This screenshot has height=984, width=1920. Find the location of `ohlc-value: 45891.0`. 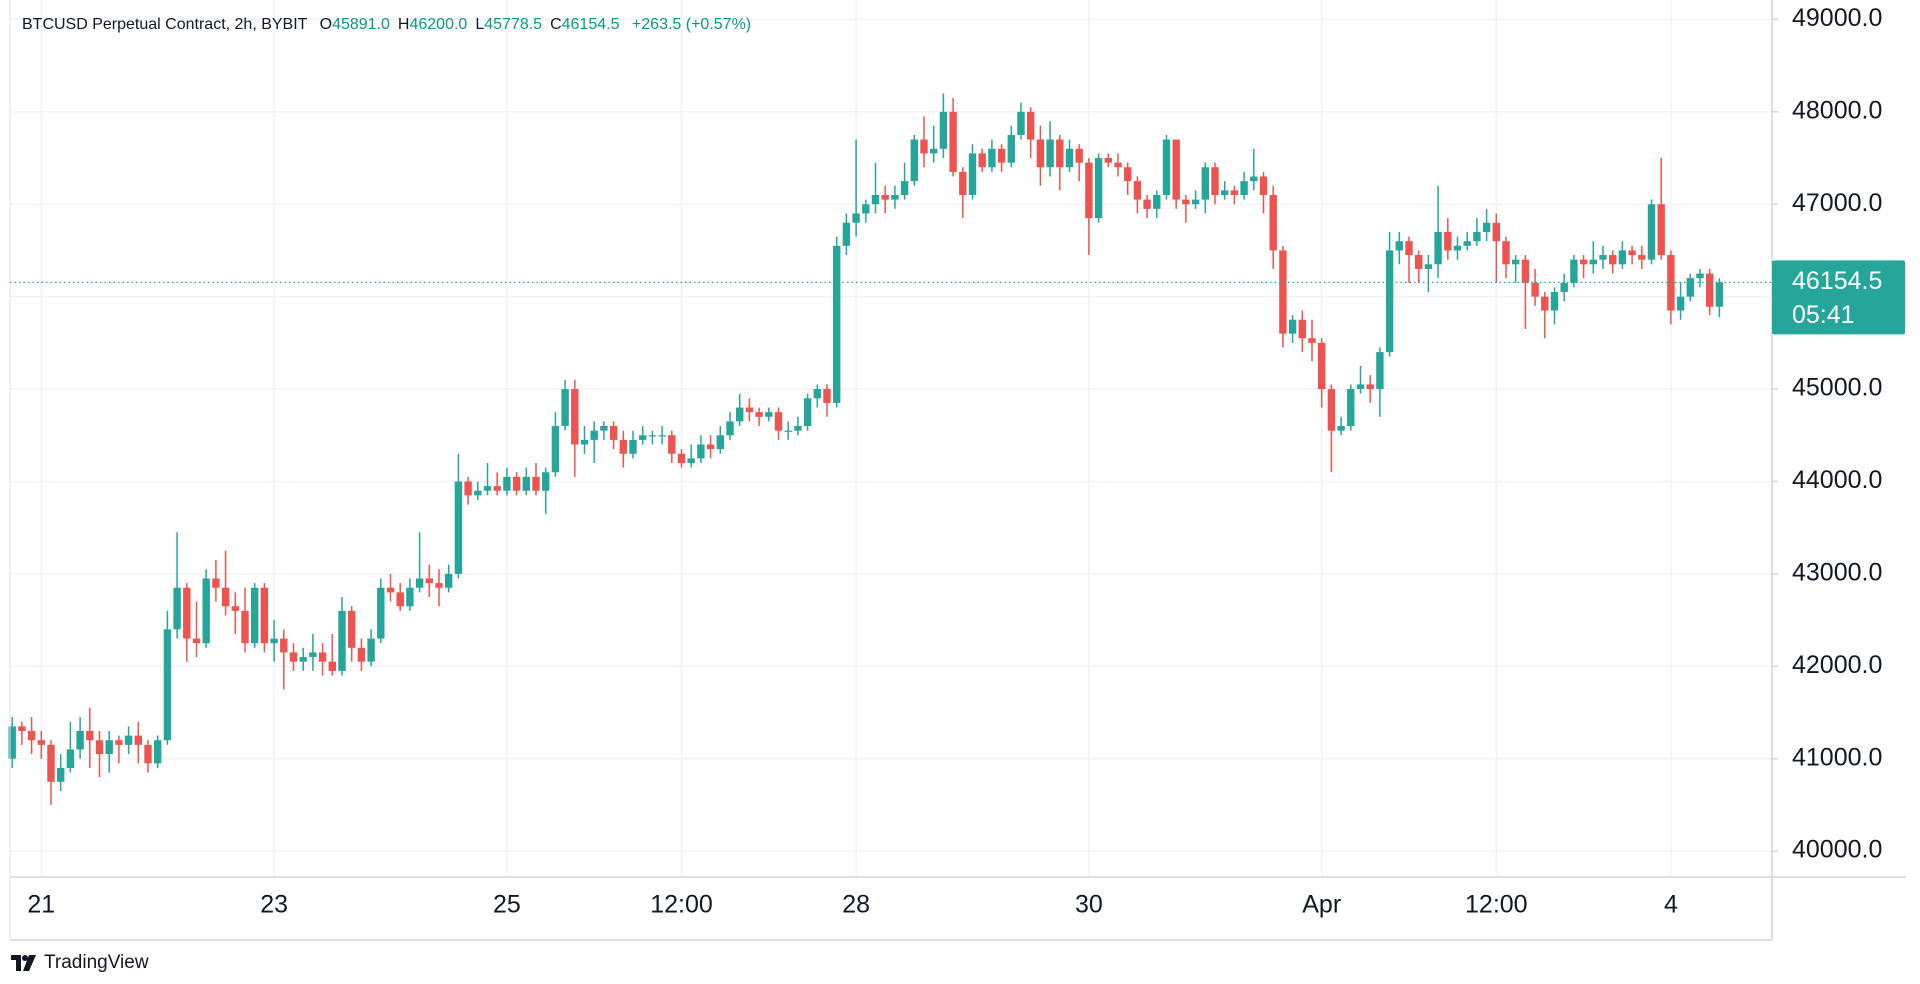

ohlc-value: 45891.0 is located at coordinates (361, 24).